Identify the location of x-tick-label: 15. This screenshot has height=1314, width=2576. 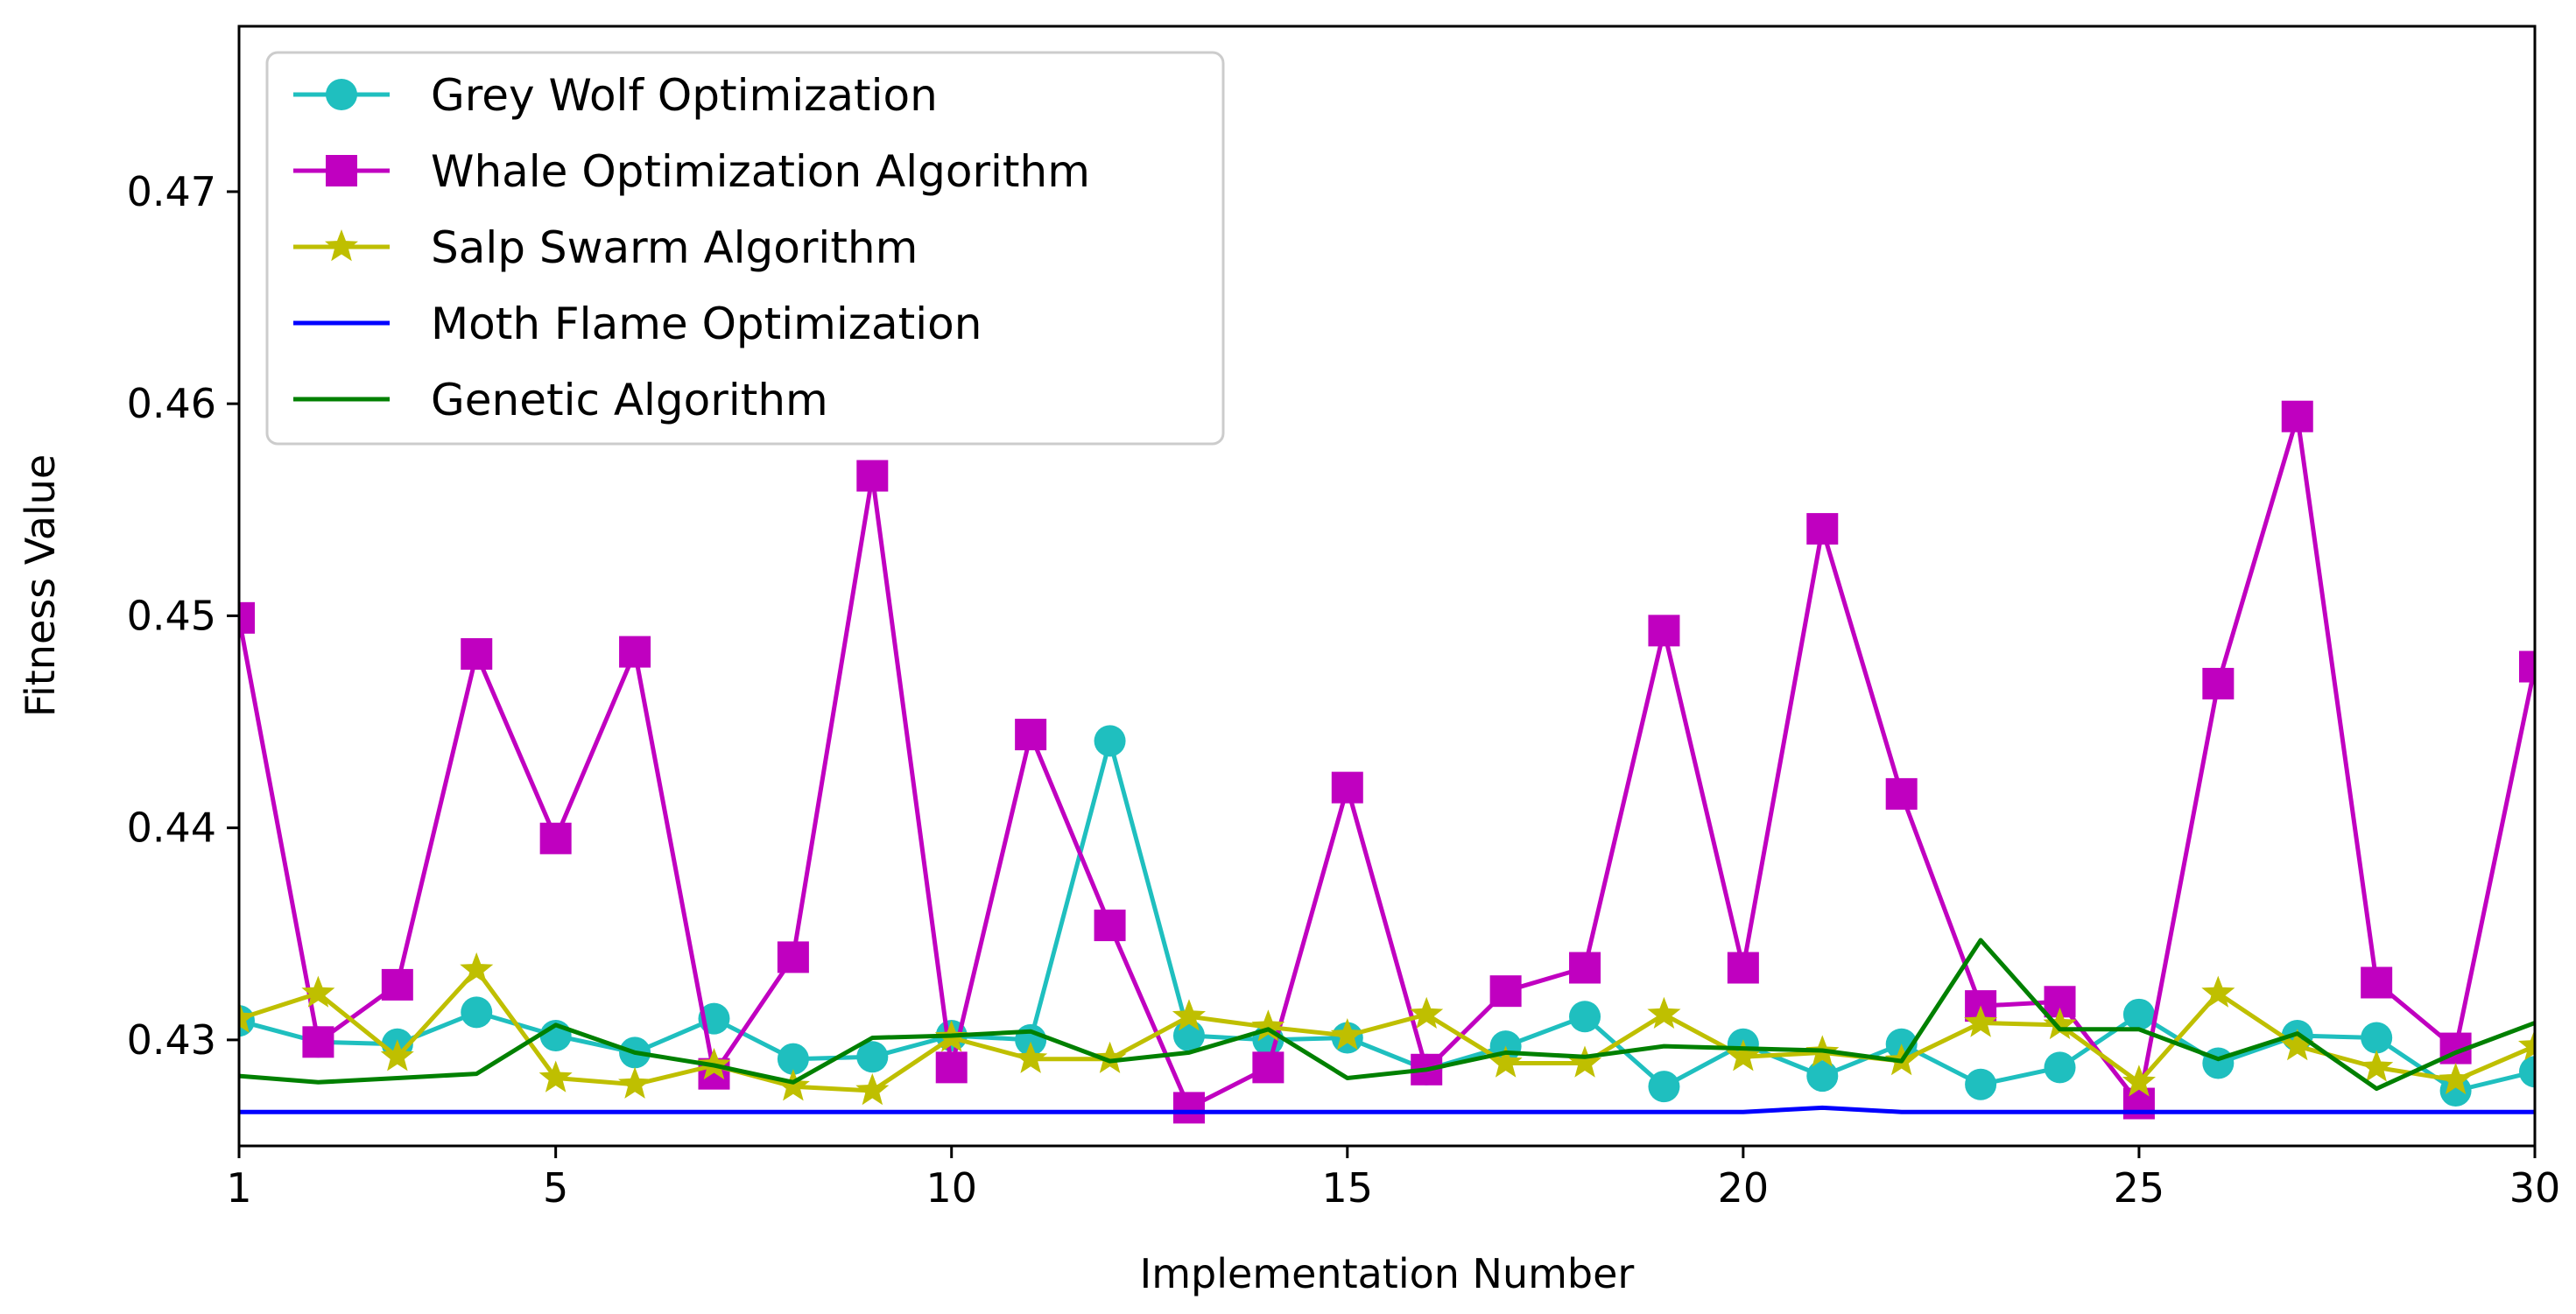
(1348, 1188).